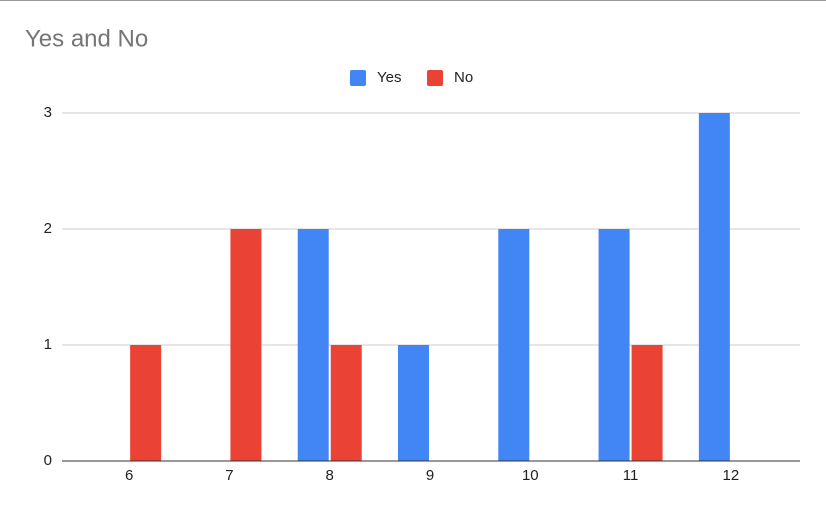  I want to click on legend-label: No, so click(463, 77).